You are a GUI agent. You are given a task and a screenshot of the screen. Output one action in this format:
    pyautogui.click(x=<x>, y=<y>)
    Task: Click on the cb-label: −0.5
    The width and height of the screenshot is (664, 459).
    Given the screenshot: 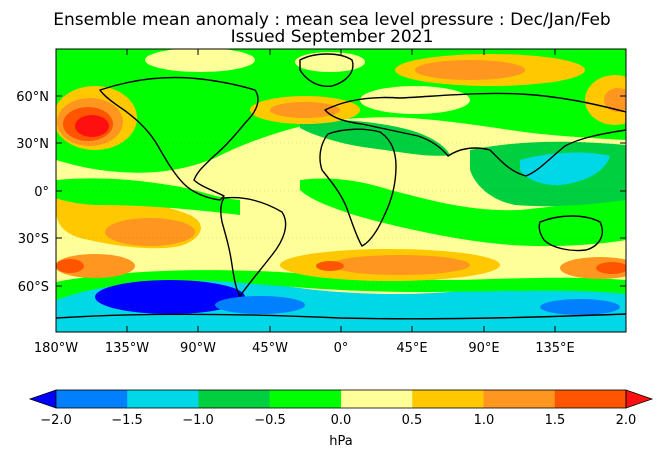 What is the action you would take?
    pyautogui.click(x=270, y=420)
    